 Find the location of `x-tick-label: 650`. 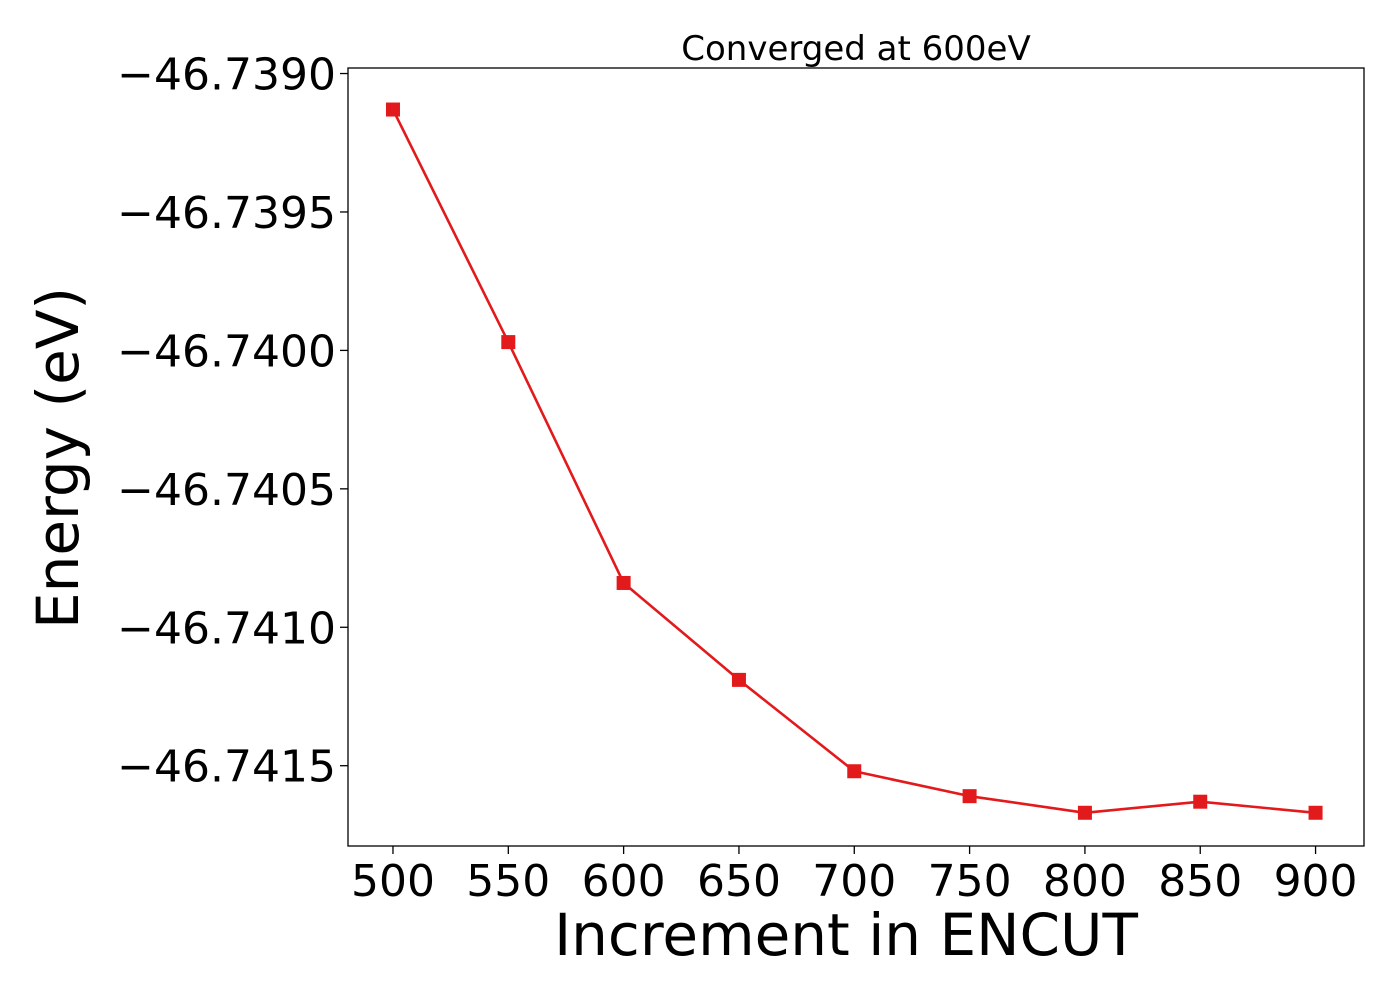

x-tick-label: 650 is located at coordinates (739, 881).